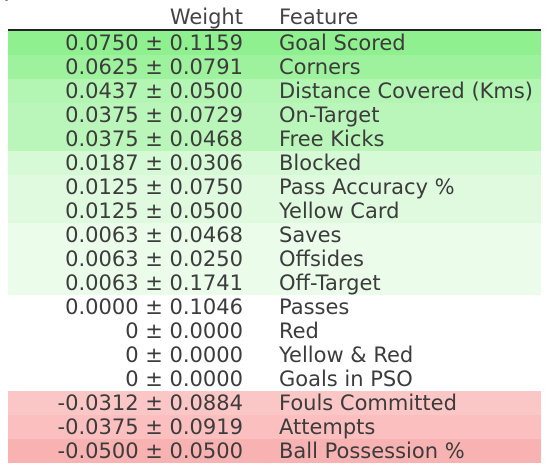 The image size is (550, 474). What do you see at coordinates (274, 187) in the screenshot?
I see `table-row: 0.0125 ± 0.0750 Pass Accuracy %` at bounding box center [274, 187].